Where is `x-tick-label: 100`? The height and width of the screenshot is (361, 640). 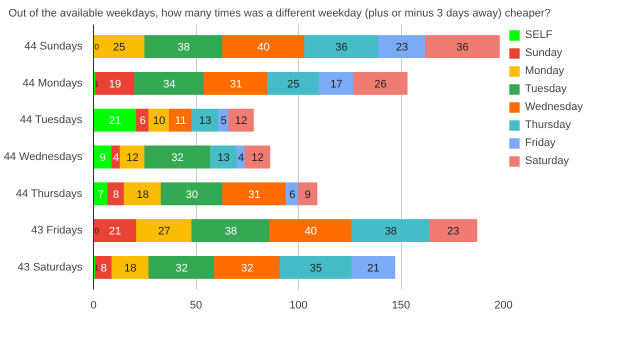 x-tick-label: 100 is located at coordinates (298, 306).